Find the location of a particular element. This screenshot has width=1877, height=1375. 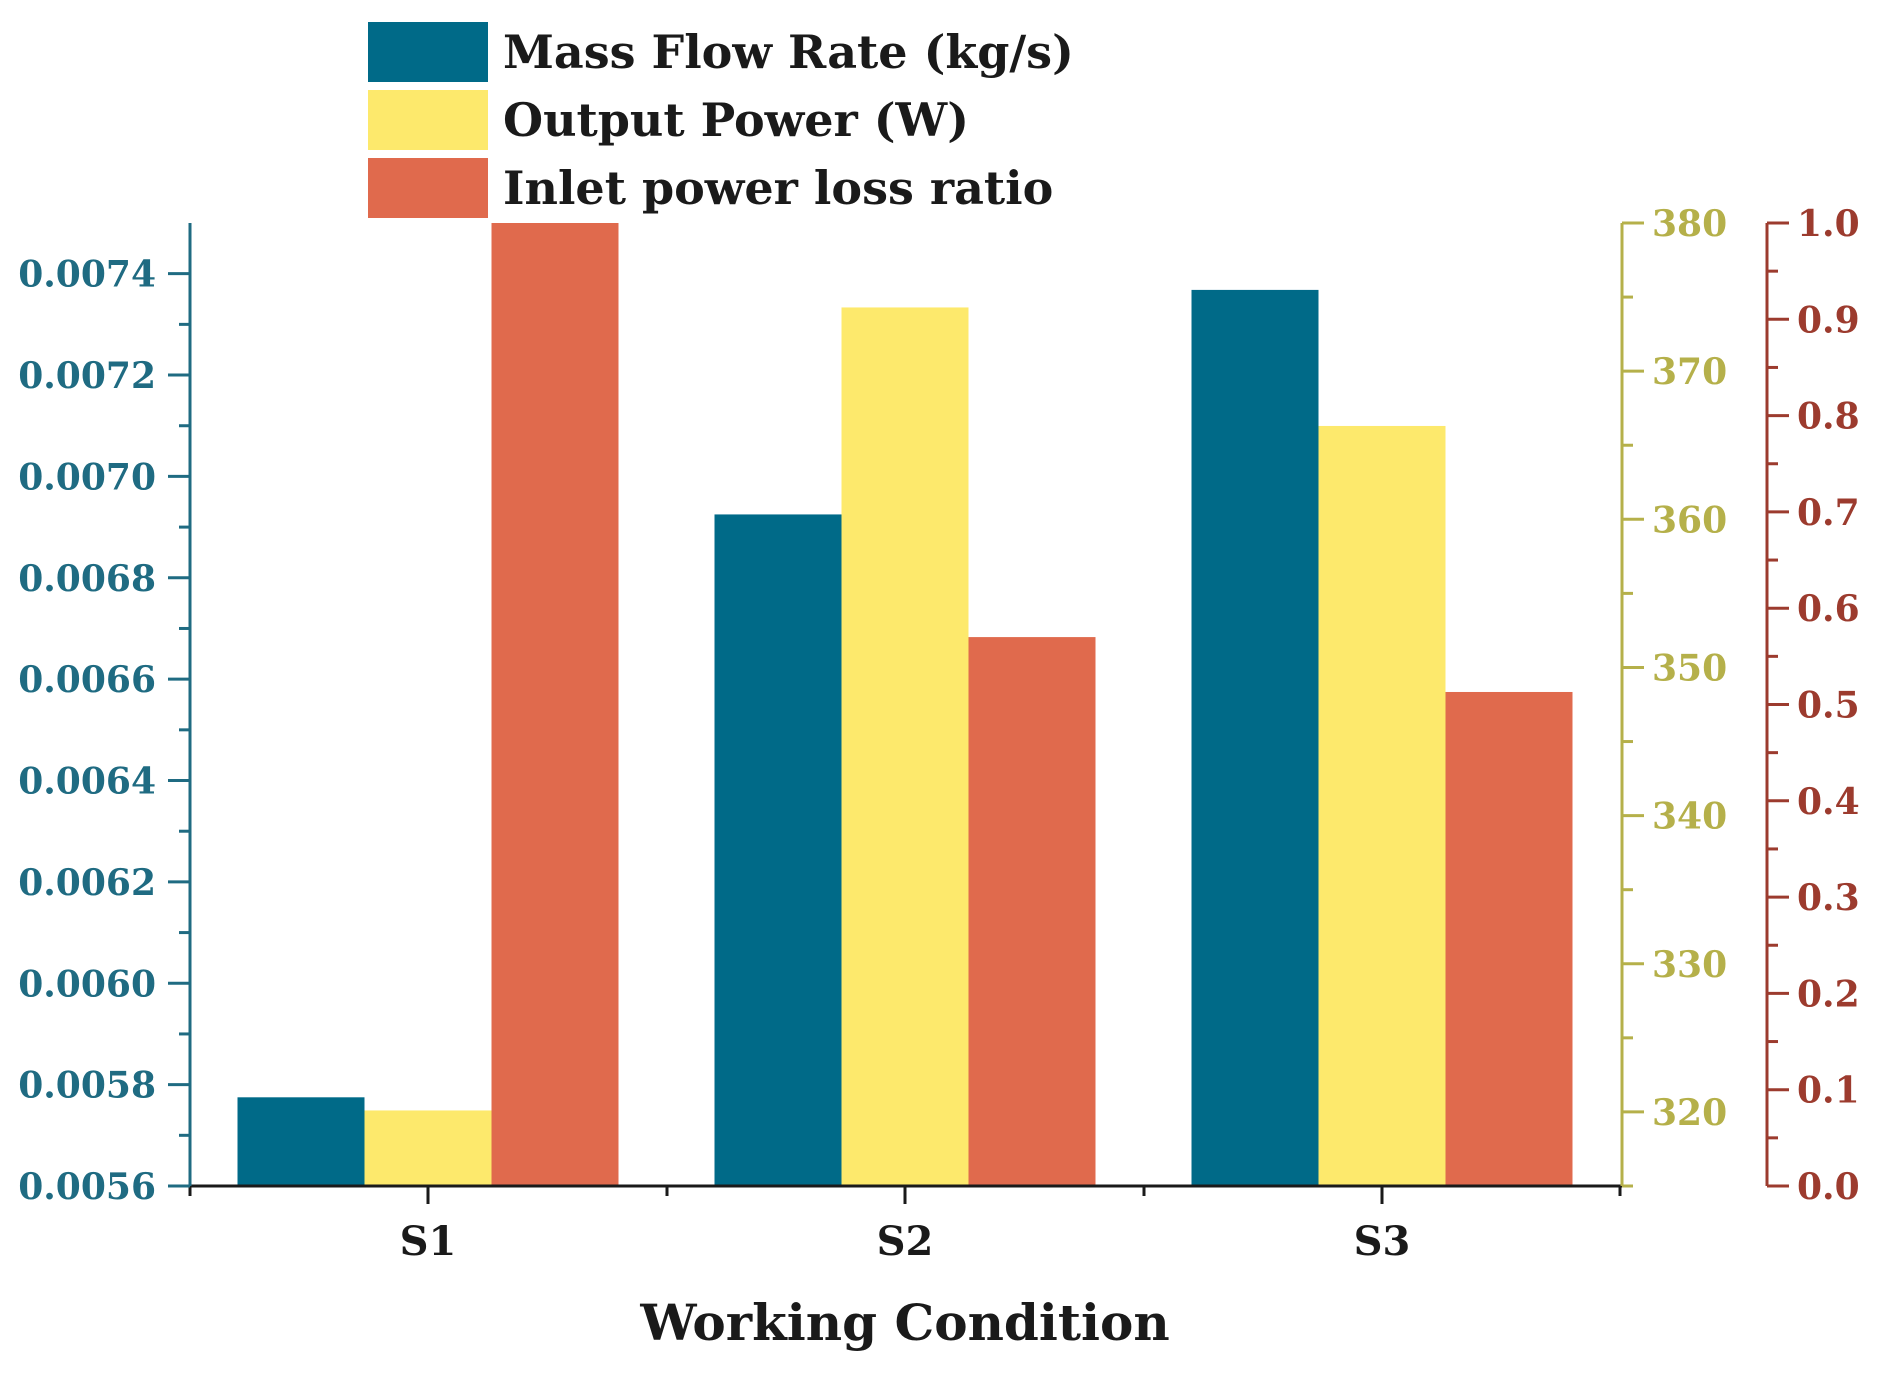

right-ratio-tick-label: 0.5 is located at coordinates (1828, 706).